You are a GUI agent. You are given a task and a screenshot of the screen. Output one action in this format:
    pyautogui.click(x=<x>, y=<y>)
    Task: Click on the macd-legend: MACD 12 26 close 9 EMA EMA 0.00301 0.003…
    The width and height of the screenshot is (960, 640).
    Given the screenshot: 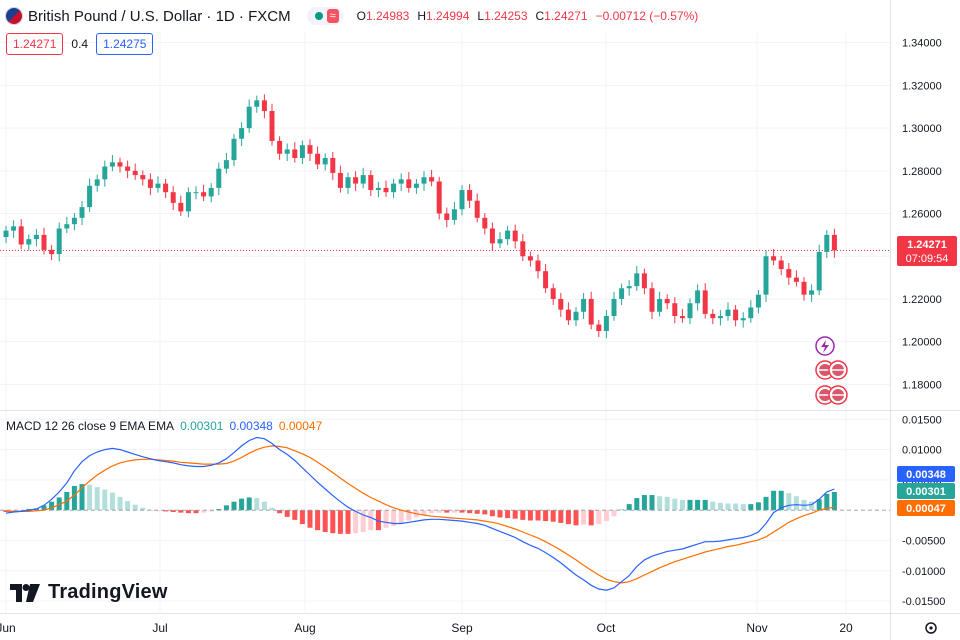 What is the action you would take?
    pyautogui.click(x=164, y=426)
    